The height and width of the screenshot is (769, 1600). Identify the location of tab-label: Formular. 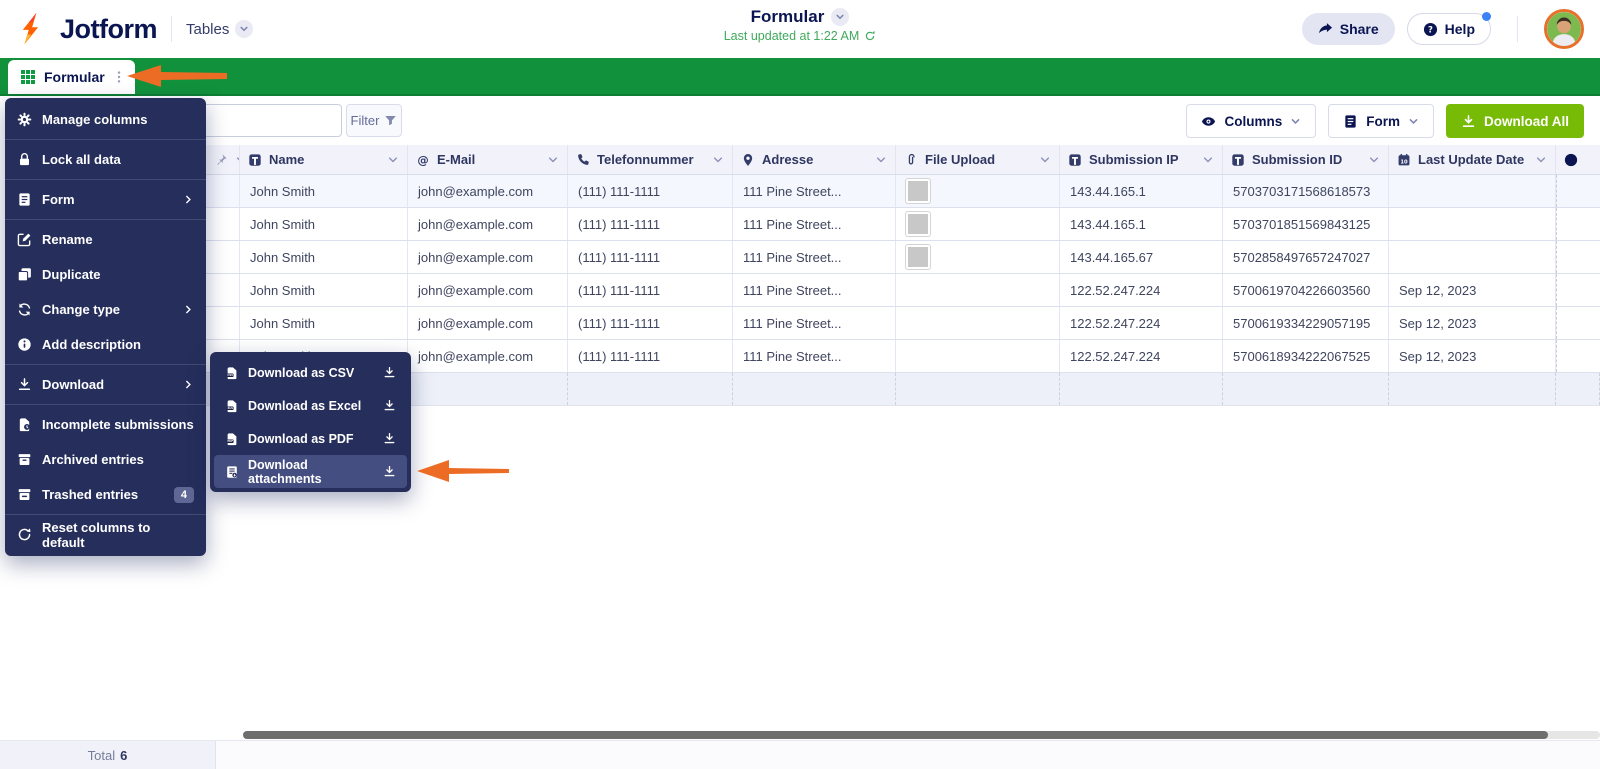
(74, 77).